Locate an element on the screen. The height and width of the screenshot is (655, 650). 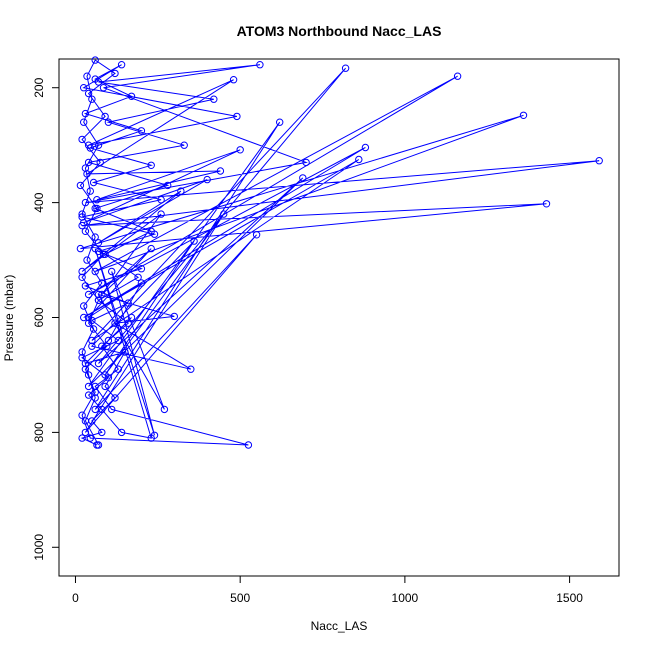
x-tick-label: 1000 is located at coordinates (405, 598).